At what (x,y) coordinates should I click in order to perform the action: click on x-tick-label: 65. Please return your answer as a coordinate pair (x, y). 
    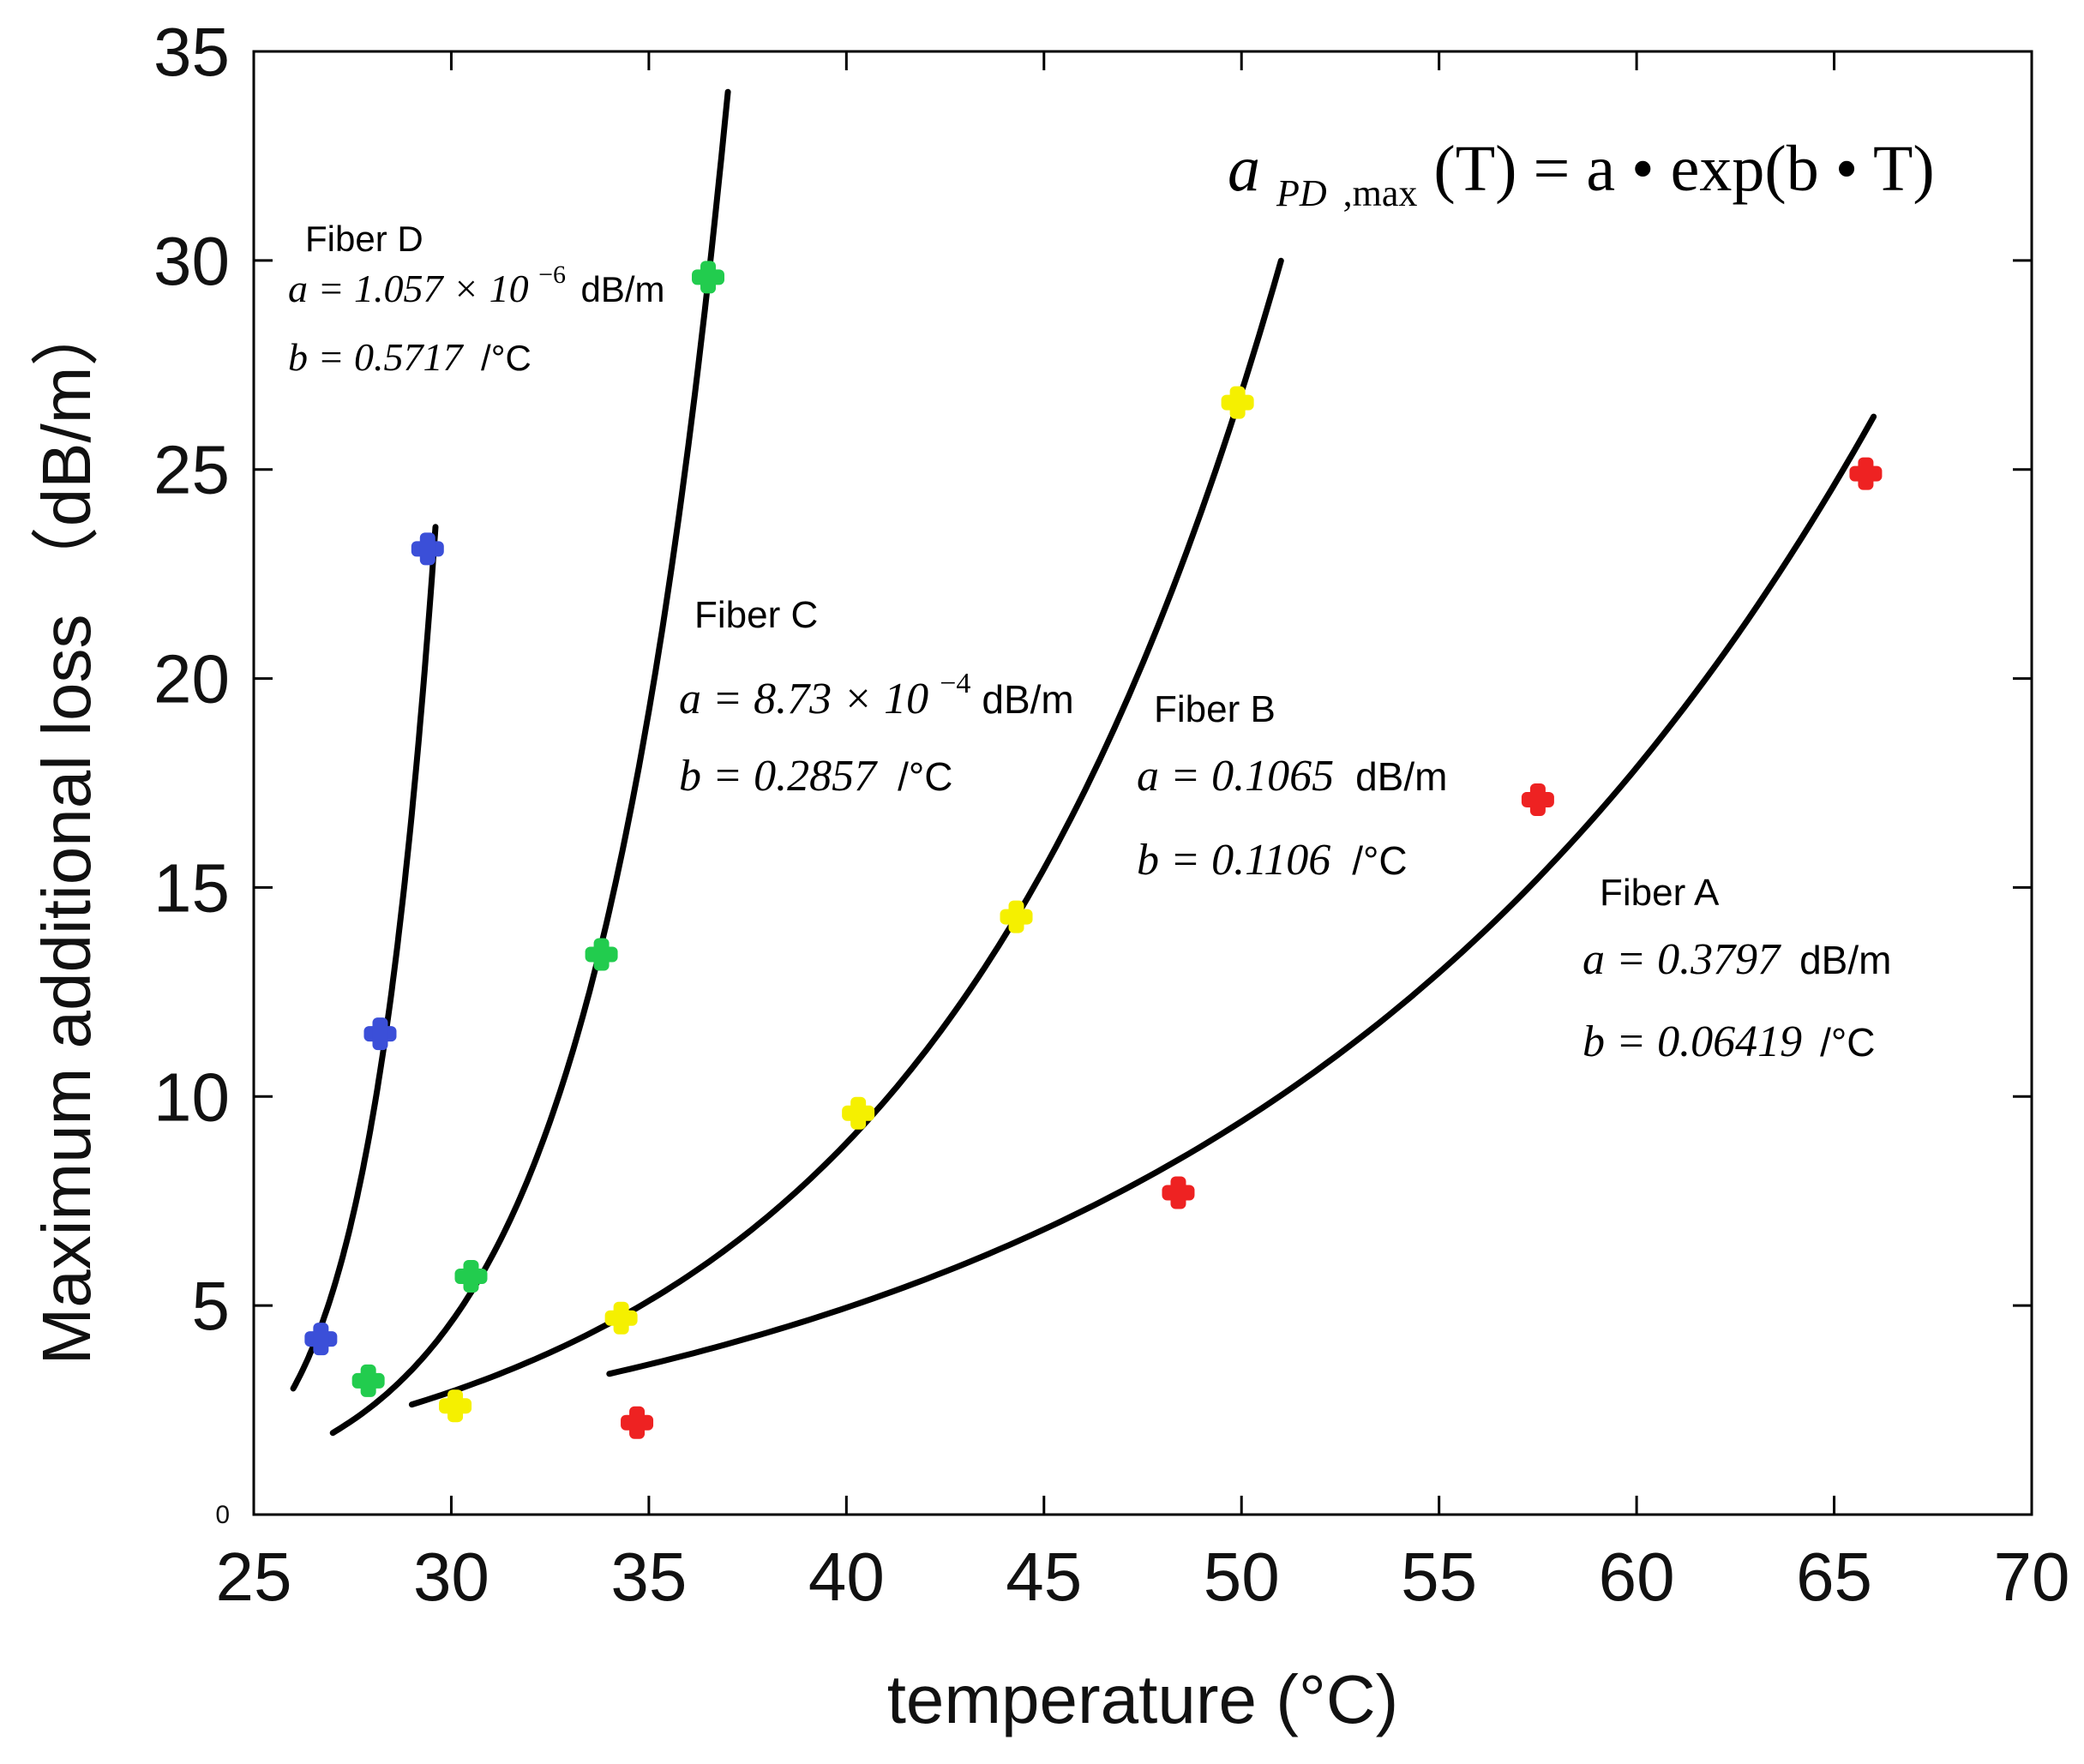
    Looking at the image, I should click on (1834, 1577).